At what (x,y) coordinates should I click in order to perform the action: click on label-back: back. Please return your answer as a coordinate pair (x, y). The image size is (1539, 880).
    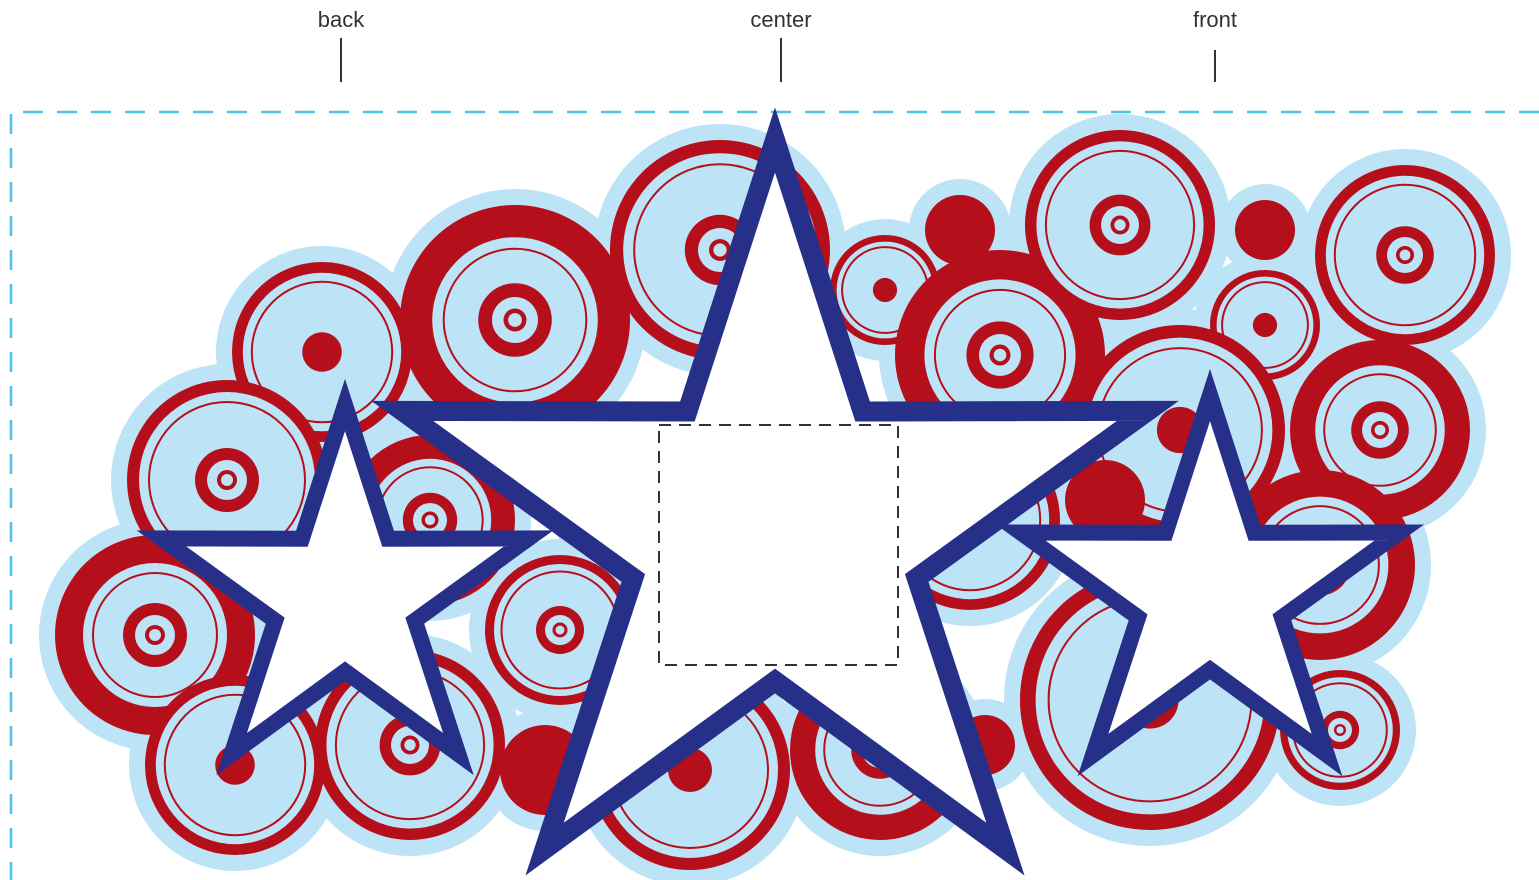
    Looking at the image, I should click on (341, 19).